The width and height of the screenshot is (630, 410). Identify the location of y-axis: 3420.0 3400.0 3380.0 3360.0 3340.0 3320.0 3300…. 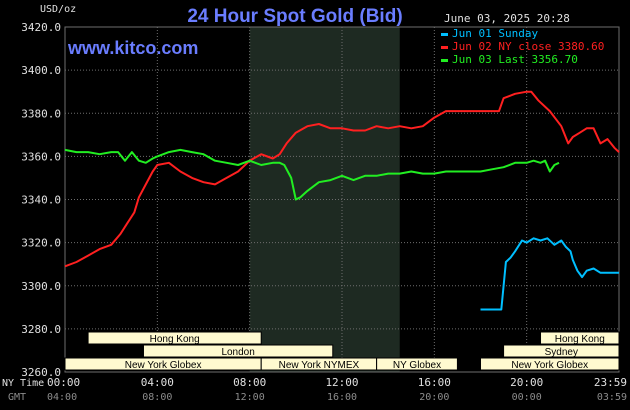
(41, 200).